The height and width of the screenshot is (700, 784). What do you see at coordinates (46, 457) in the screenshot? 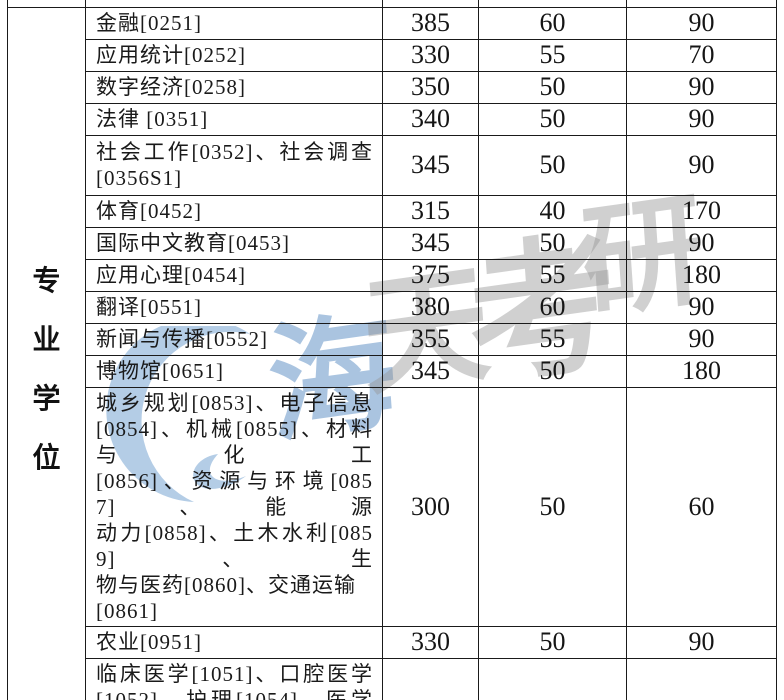
I see `section-label-char: 位` at bounding box center [46, 457].